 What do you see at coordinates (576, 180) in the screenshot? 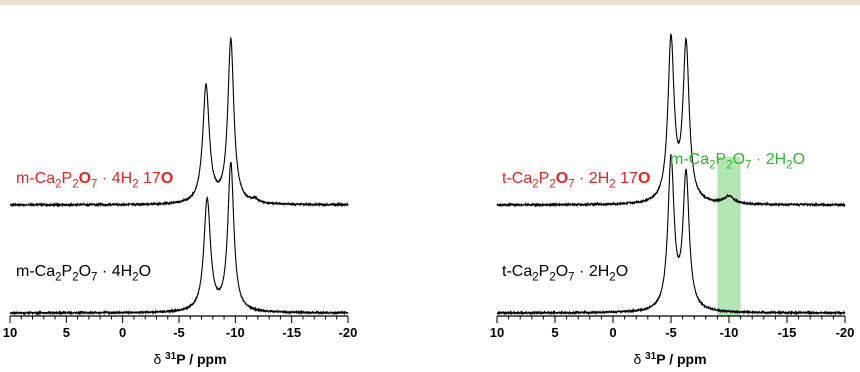
I see `series-label: t-Ca2P2O7 · 2H2 17O` at bounding box center [576, 180].